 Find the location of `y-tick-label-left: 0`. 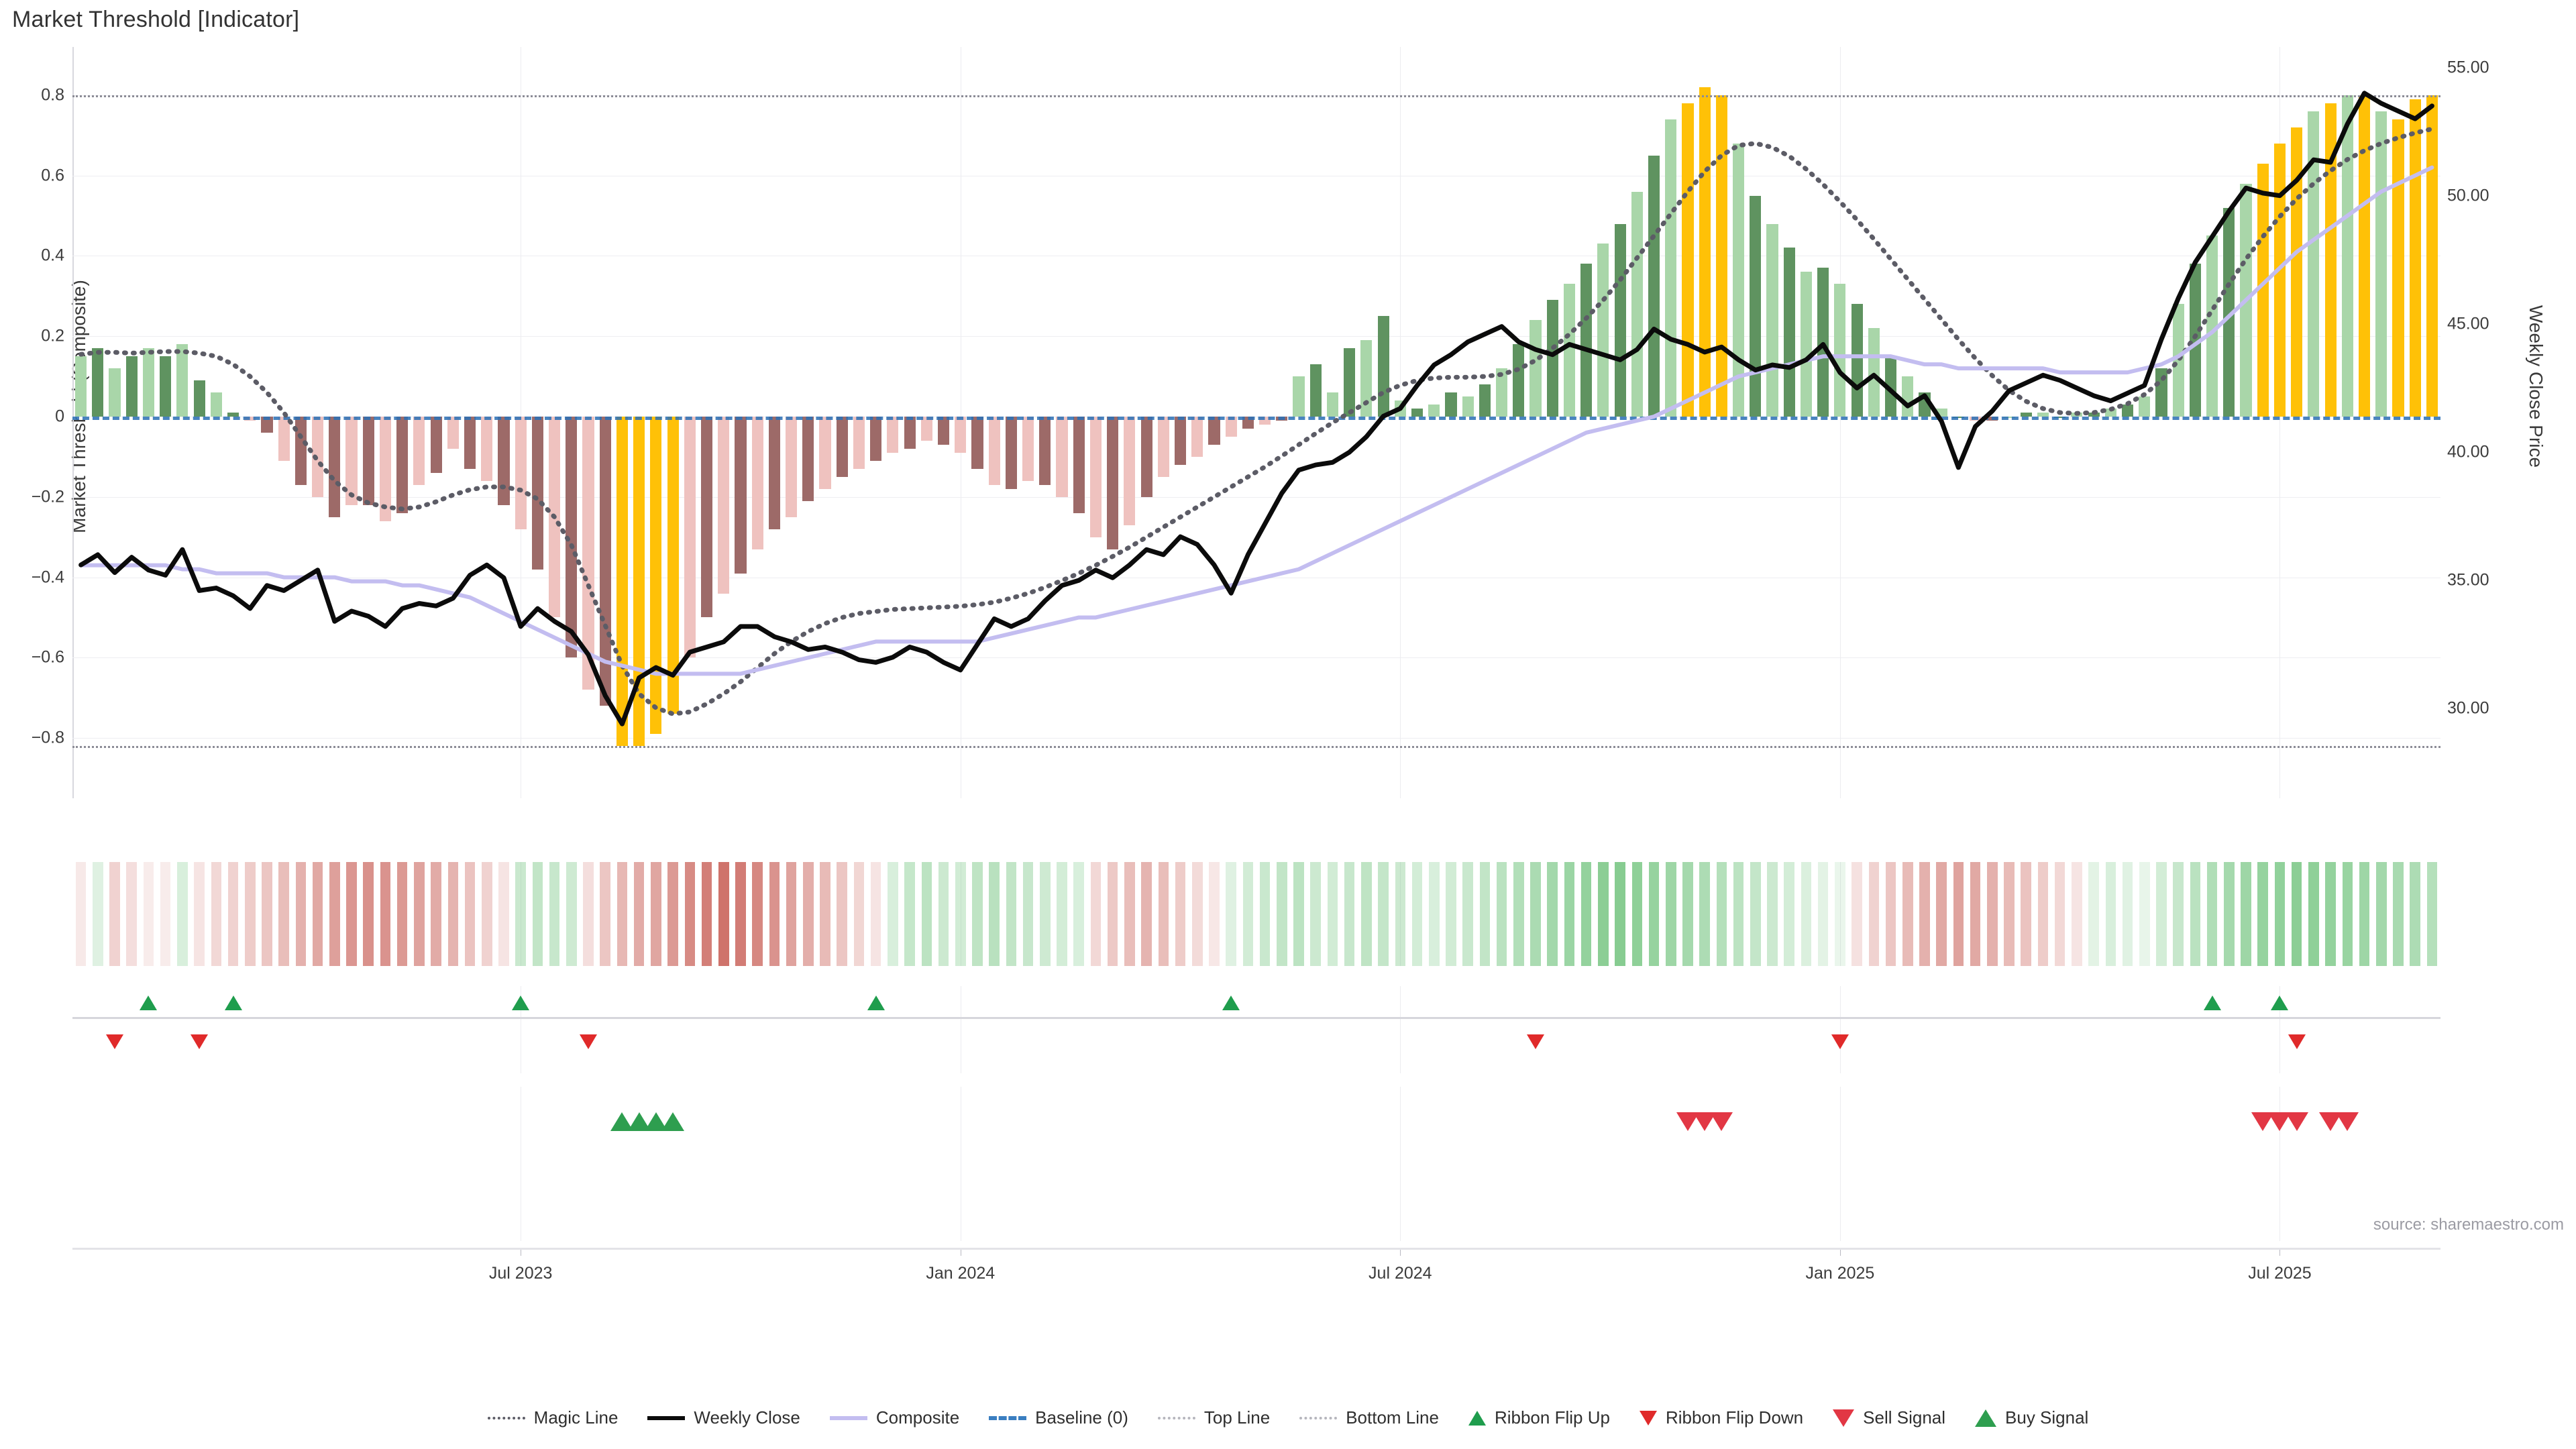

y-tick-label-left: 0 is located at coordinates (59, 416).